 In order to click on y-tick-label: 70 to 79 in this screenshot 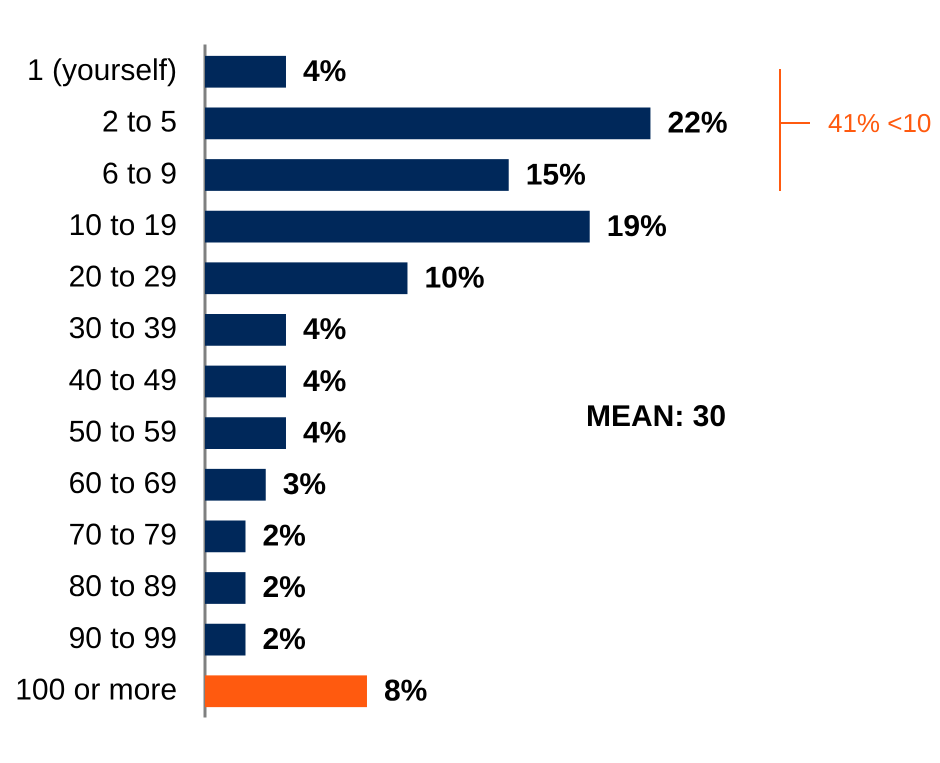, I will do `click(122, 535)`.